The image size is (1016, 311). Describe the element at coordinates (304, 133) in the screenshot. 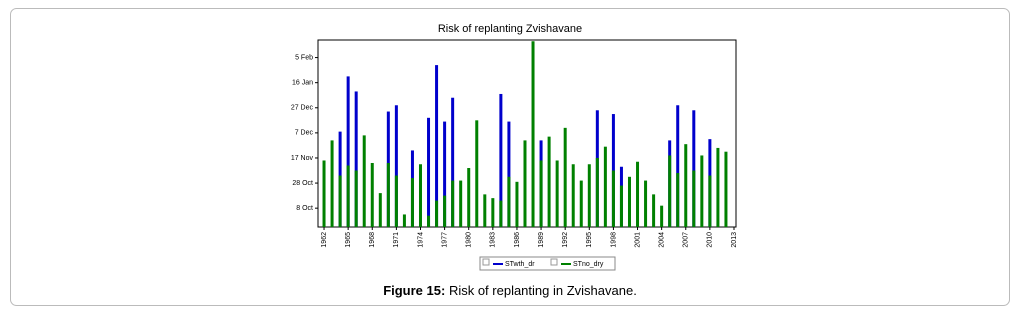

I see `y-tick-label: 7 Dec` at that location.